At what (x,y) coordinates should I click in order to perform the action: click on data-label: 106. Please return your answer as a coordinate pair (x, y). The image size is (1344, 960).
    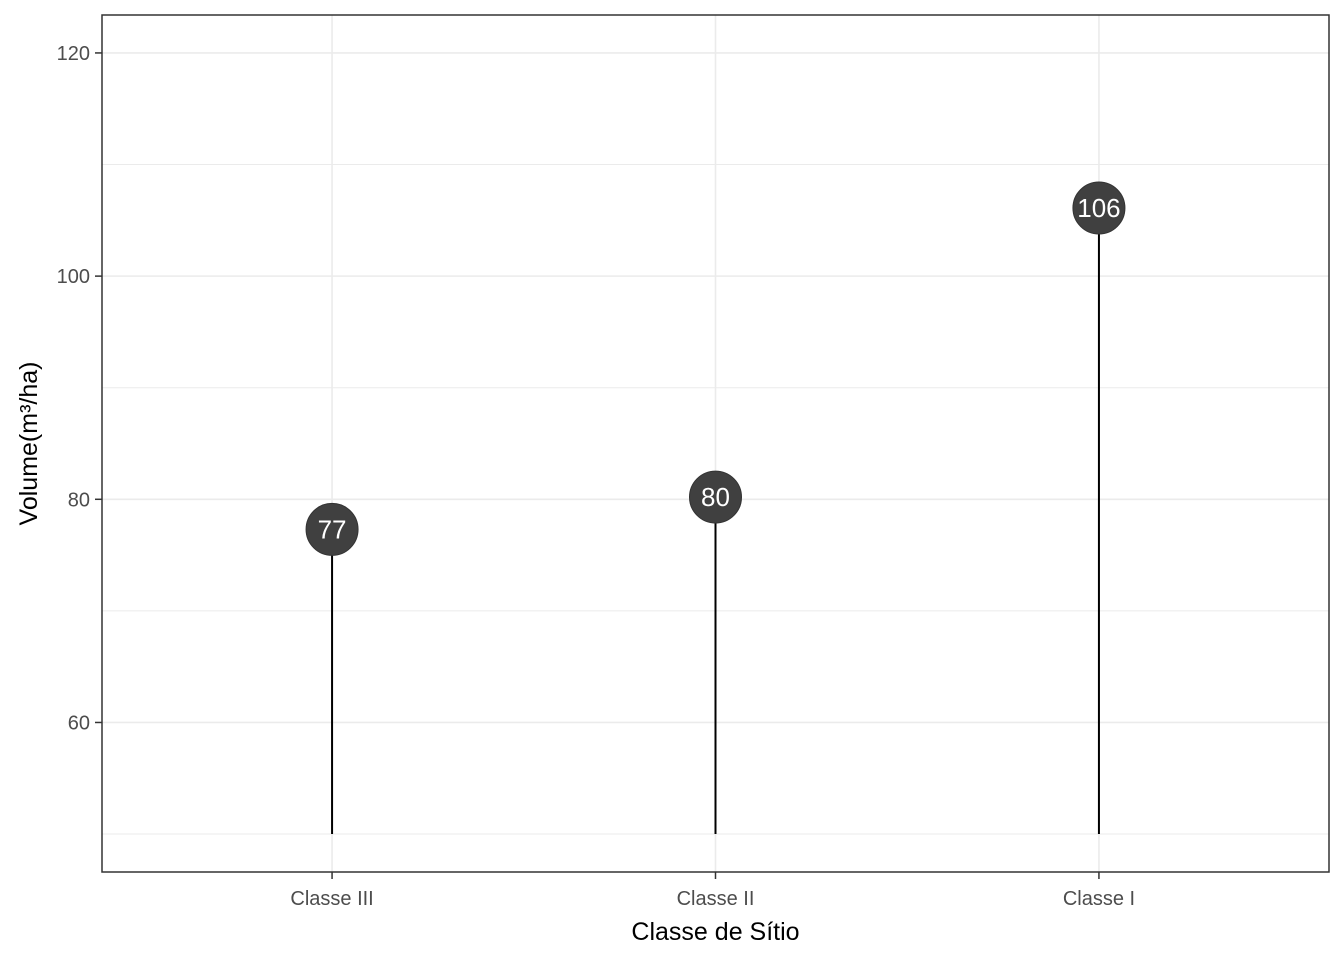
    Looking at the image, I should click on (1098, 208).